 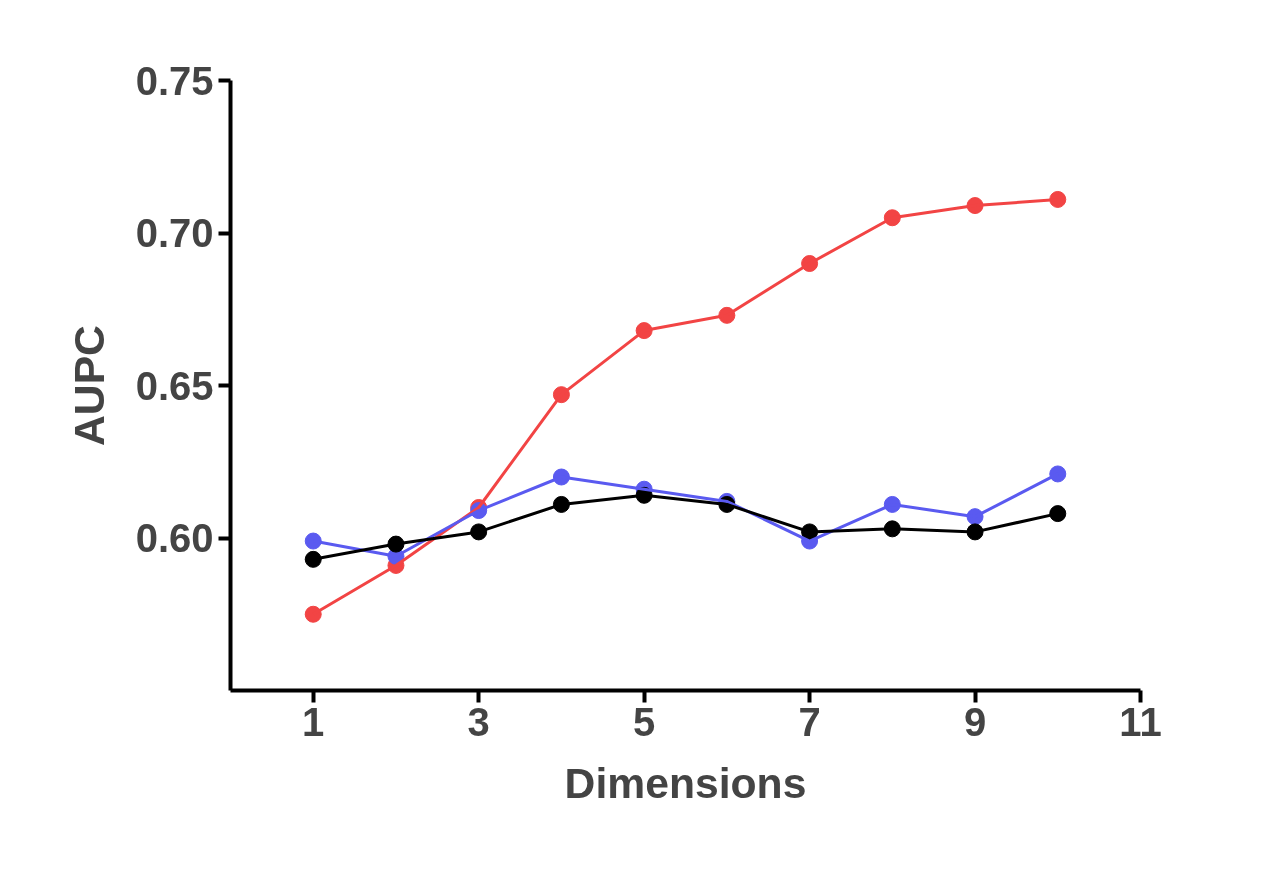 What do you see at coordinates (174, 233) in the screenshot?
I see `y-tick-label: 0.70` at bounding box center [174, 233].